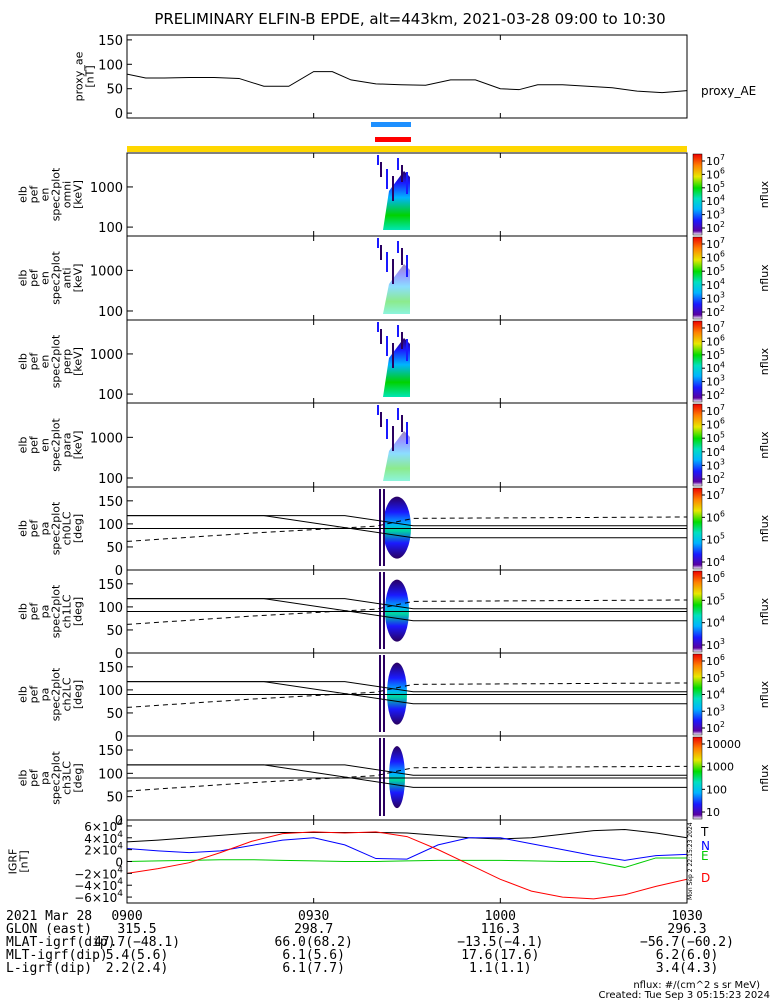  I want to click on ylabel-line: perp, so click(67, 361).